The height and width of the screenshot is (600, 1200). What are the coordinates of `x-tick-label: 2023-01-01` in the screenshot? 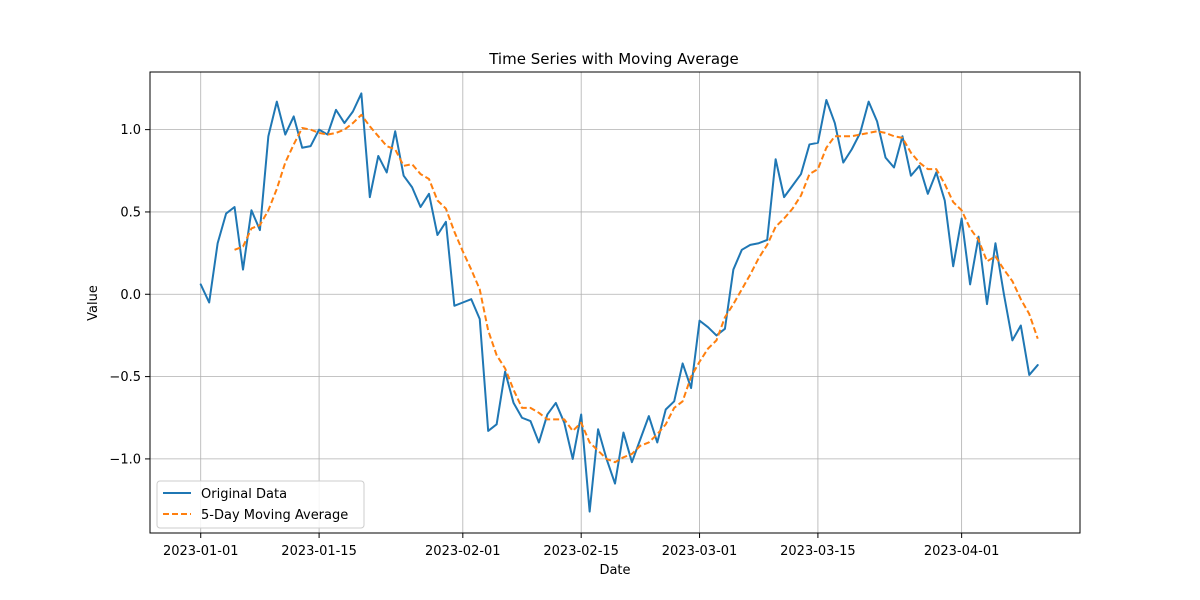 It's located at (201, 551).